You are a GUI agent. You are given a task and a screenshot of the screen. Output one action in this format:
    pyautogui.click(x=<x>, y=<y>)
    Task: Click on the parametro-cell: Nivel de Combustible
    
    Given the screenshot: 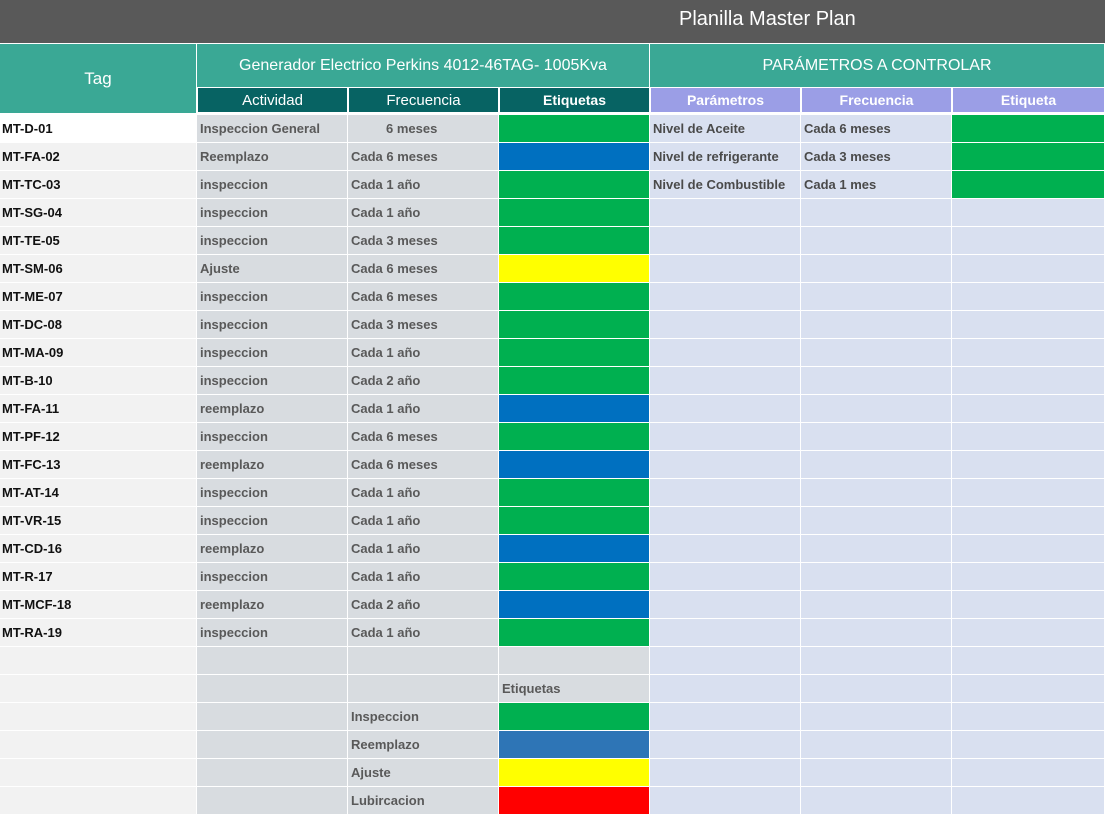 What is the action you would take?
    pyautogui.click(x=725, y=185)
    